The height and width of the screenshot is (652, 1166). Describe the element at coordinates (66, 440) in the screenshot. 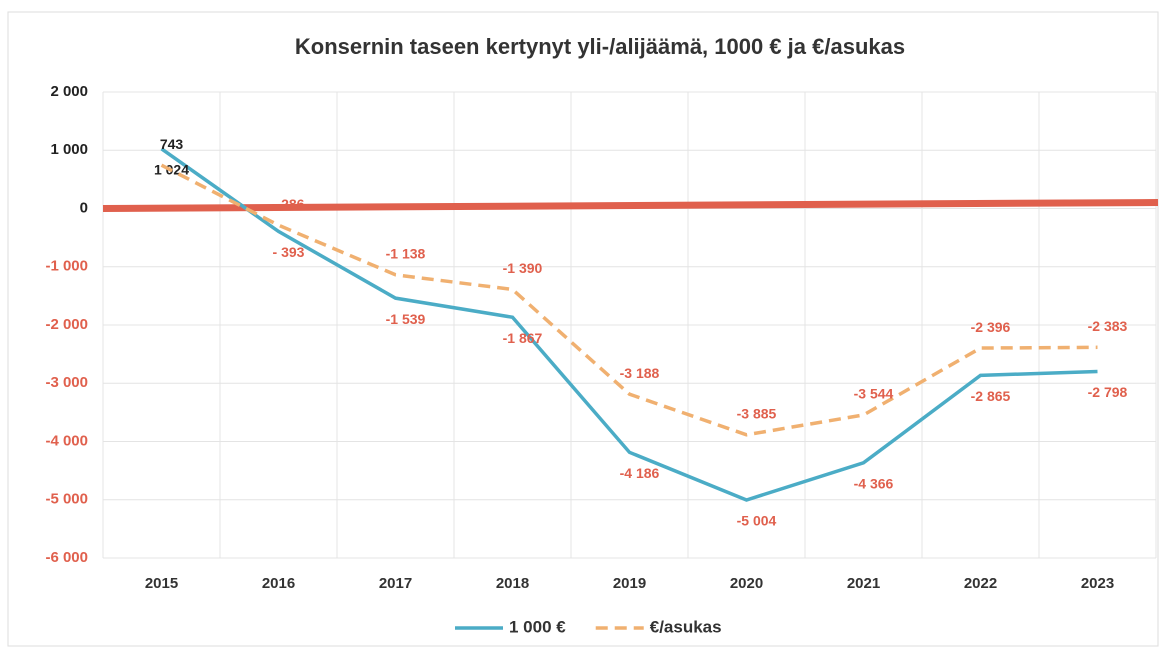

I see `y-tick-label: -4 000` at that location.